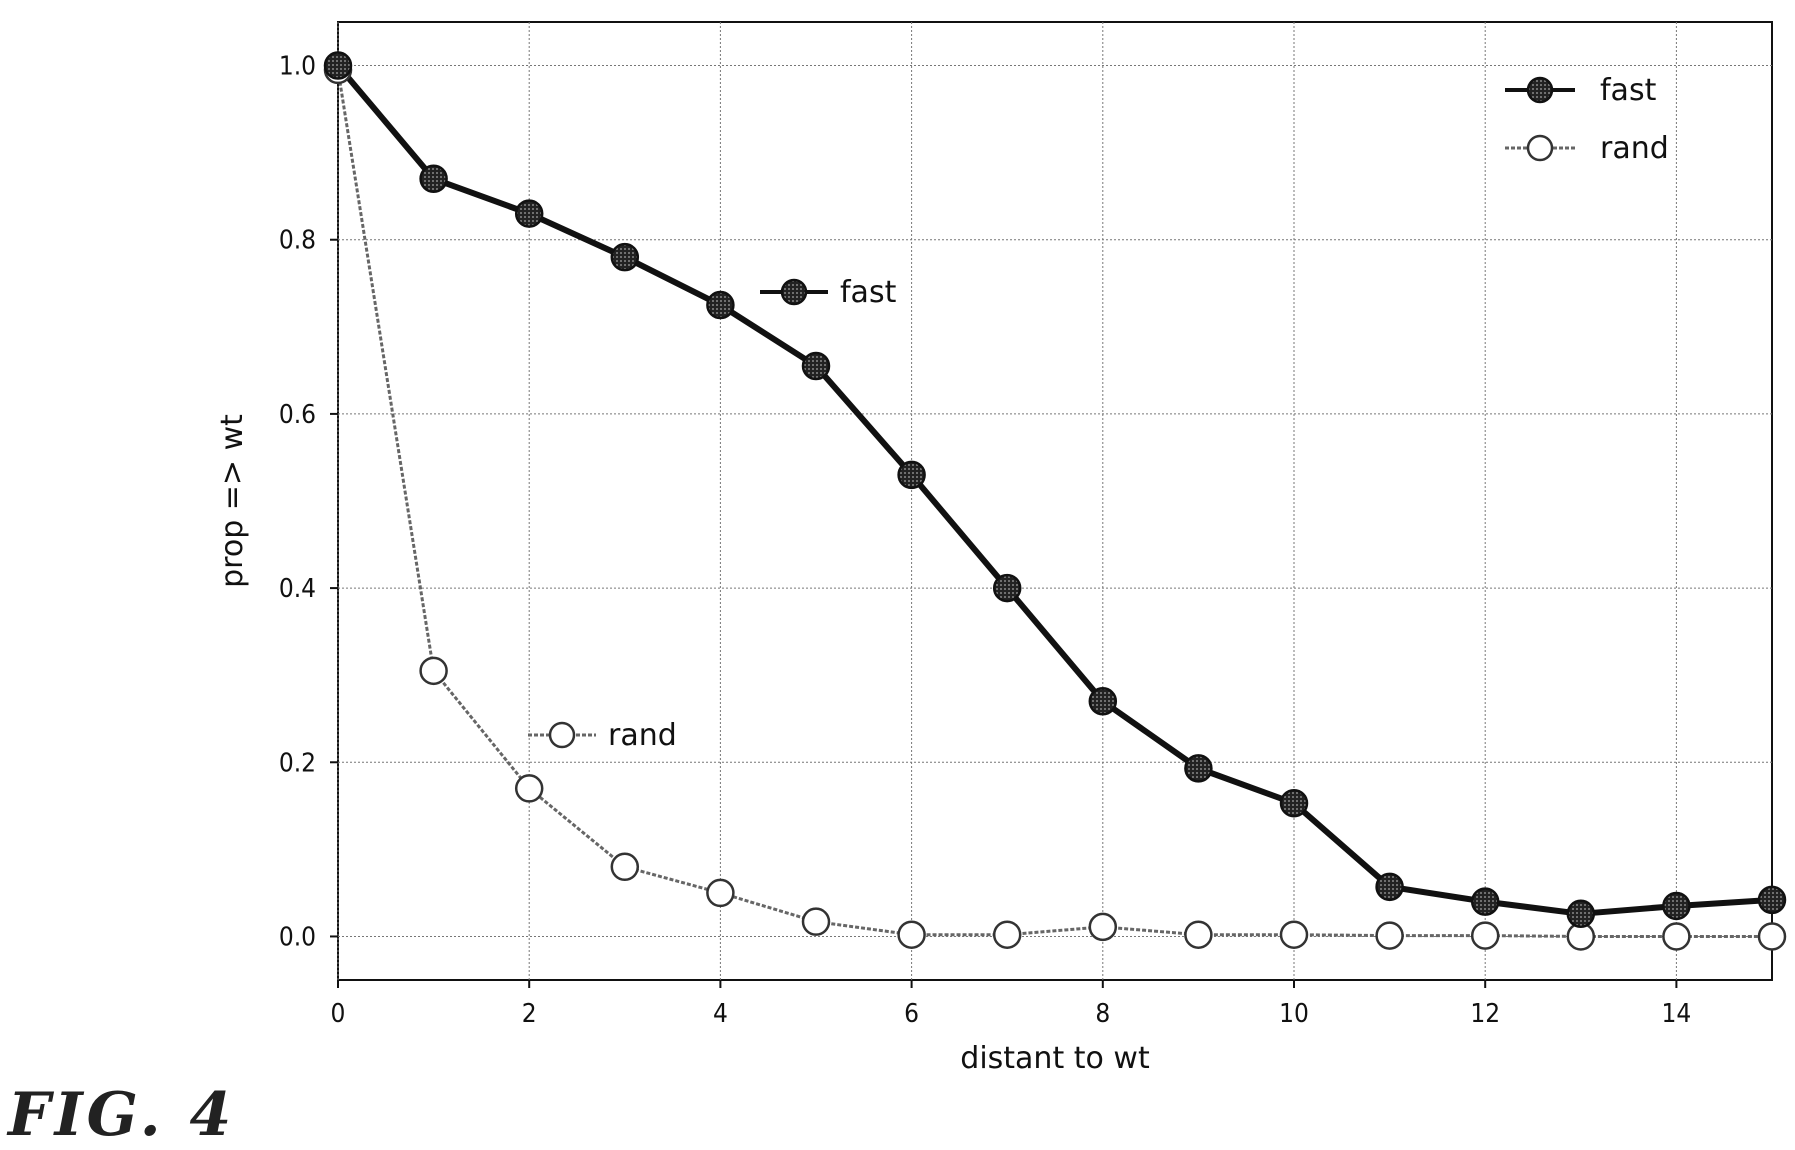 The width and height of the screenshot is (1795, 1150). What do you see at coordinates (1628, 90) in the screenshot?
I see `legend-label-fast: fast` at bounding box center [1628, 90].